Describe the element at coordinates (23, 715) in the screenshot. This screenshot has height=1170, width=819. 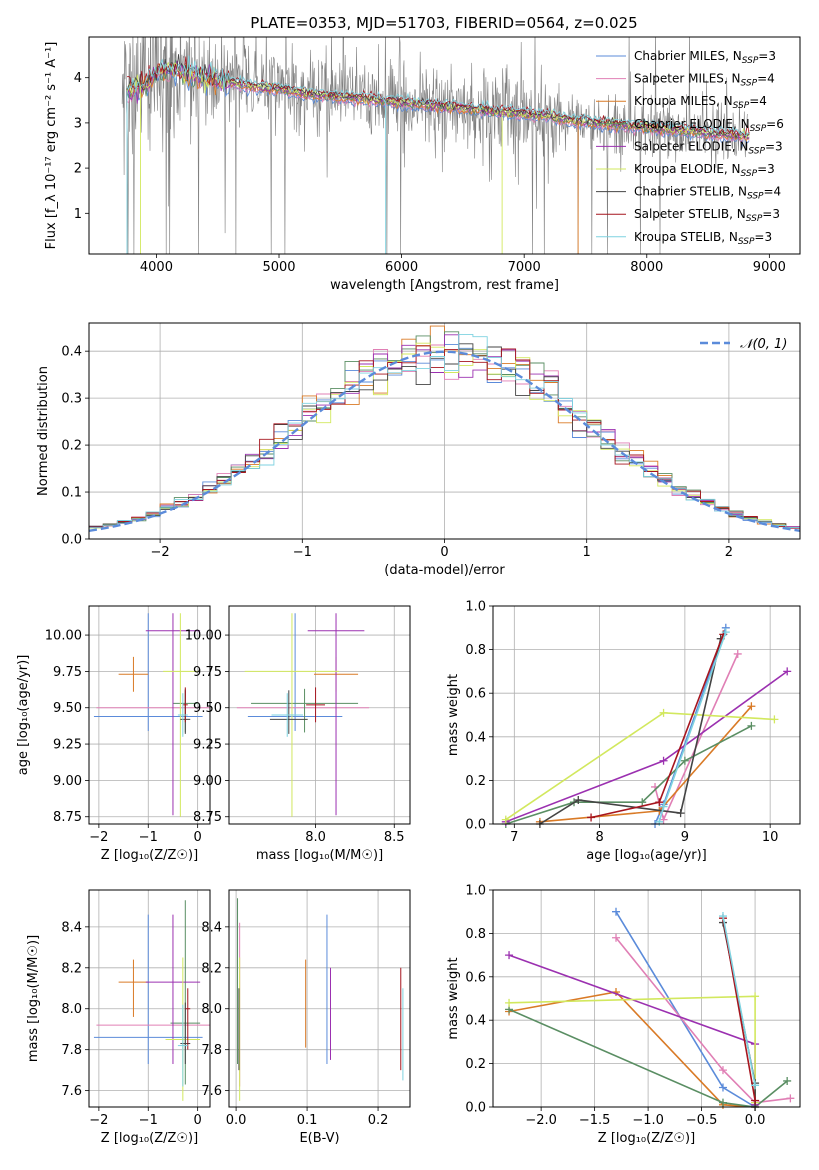
I see `y-axis-label: age [log₁₀(age/yr)]` at that location.